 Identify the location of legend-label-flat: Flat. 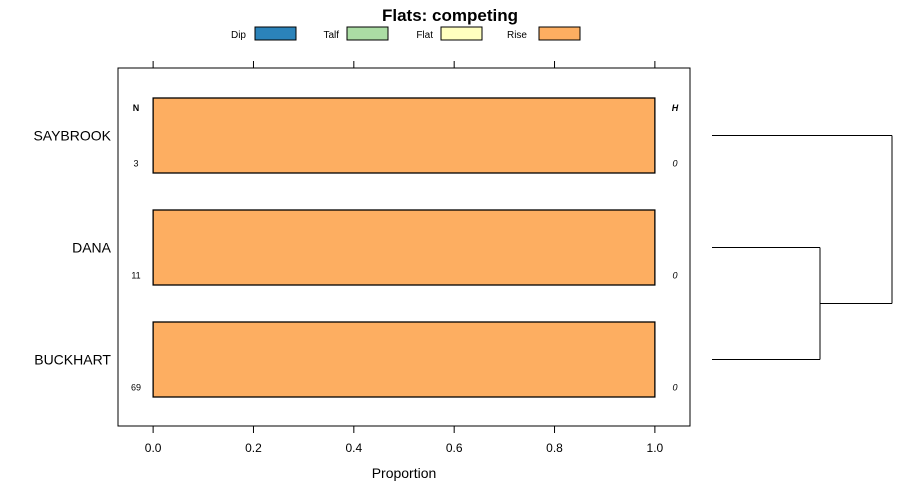
(424, 35).